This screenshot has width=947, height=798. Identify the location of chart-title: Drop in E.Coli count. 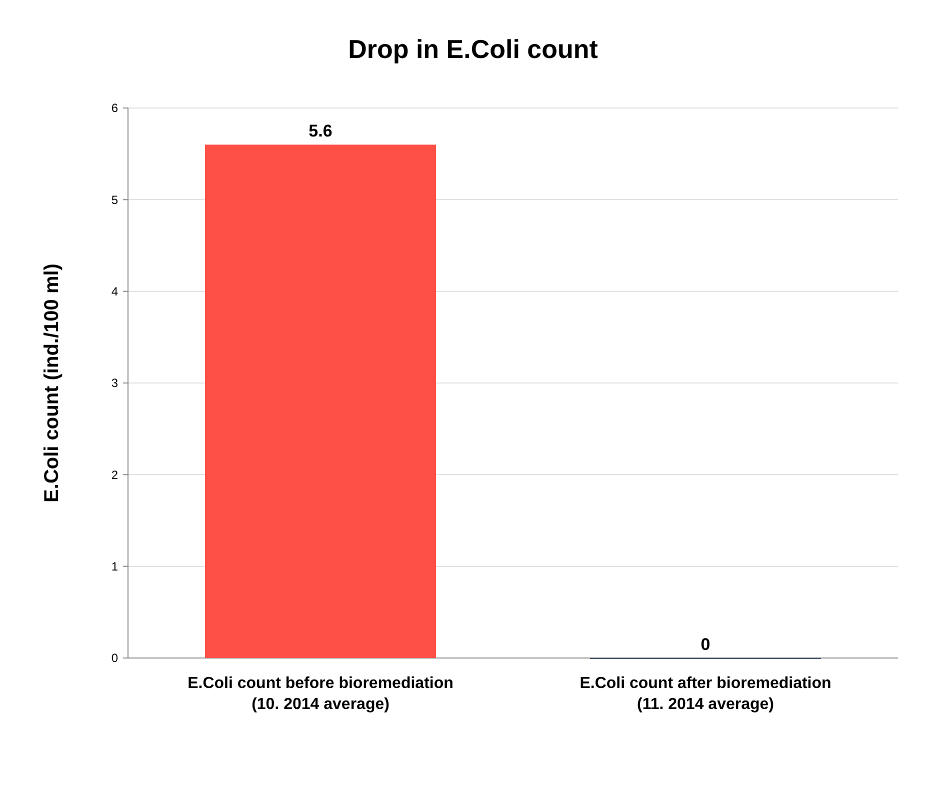
(473, 49).